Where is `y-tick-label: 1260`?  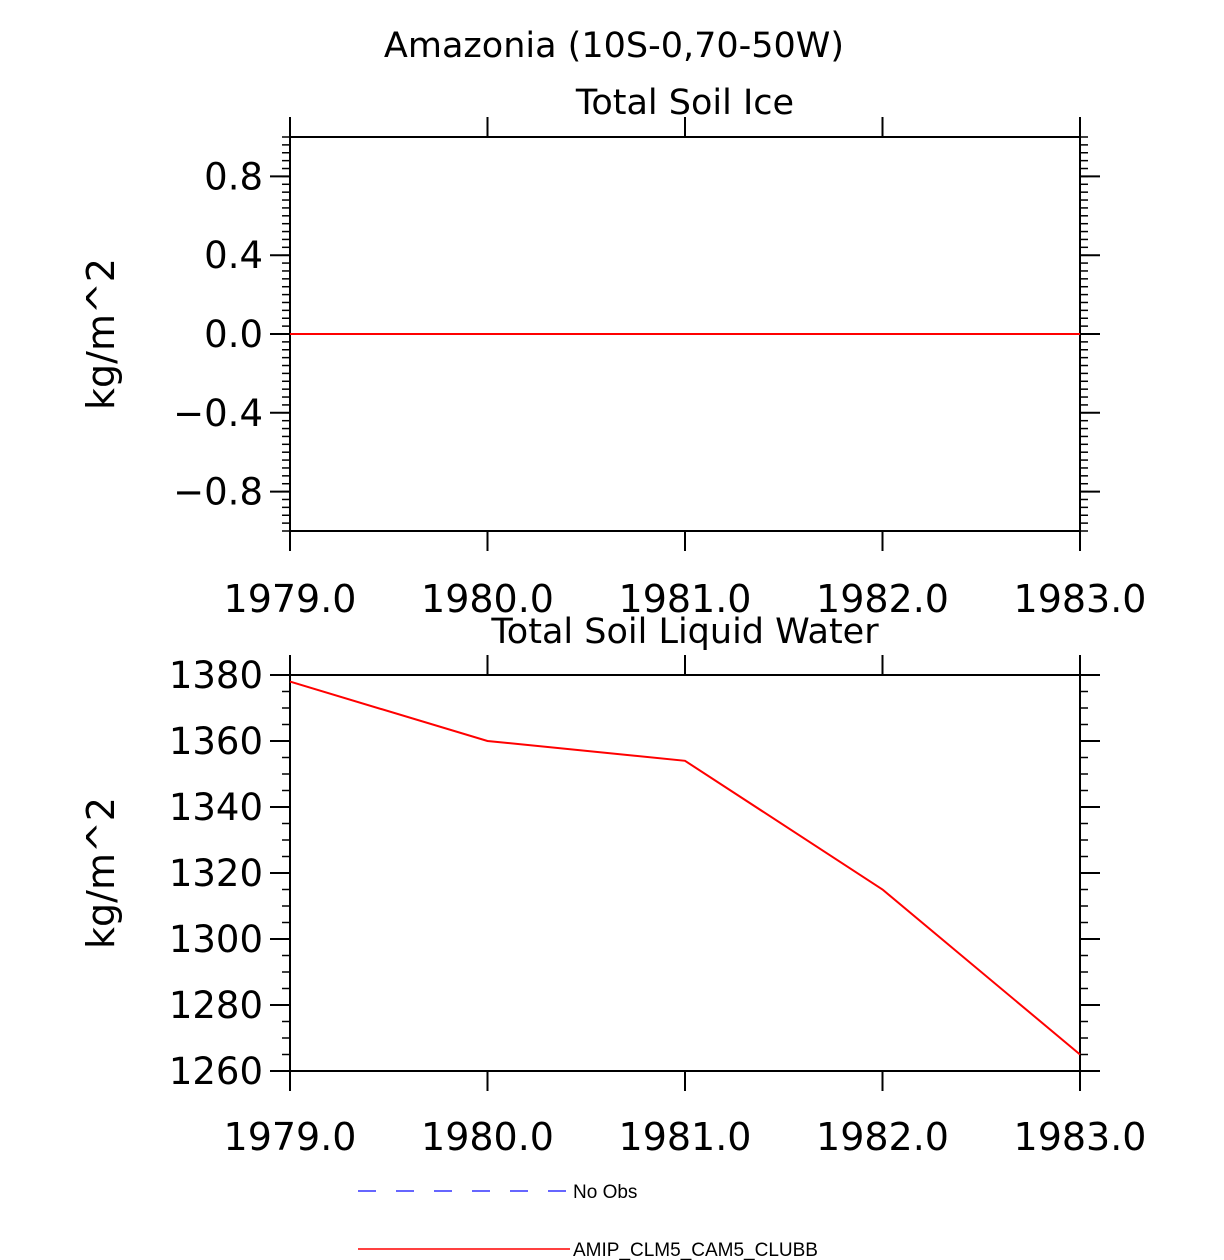
y-tick-label: 1260 is located at coordinates (216, 1071).